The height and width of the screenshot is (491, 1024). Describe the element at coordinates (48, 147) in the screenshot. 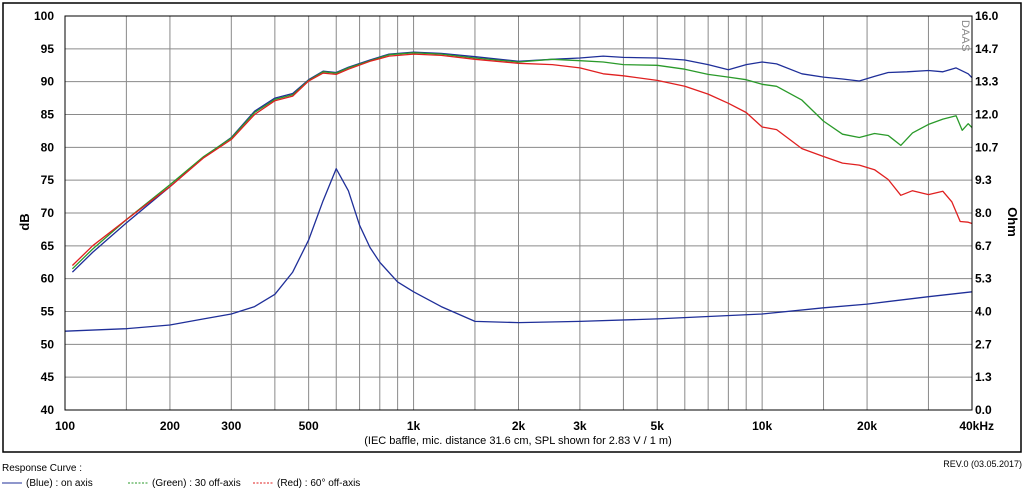

I see `y-tick-label-left: 80` at that location.